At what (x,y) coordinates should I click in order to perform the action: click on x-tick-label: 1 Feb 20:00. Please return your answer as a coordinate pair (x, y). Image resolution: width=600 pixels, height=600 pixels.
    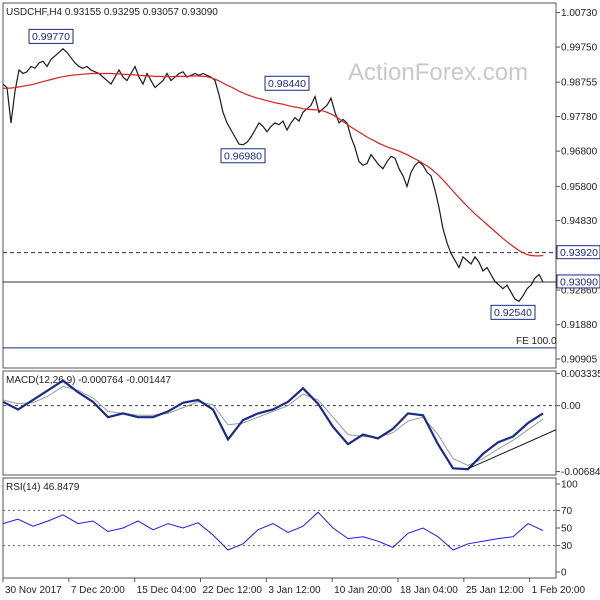
    Looking at the image, I should click on (559, 590).